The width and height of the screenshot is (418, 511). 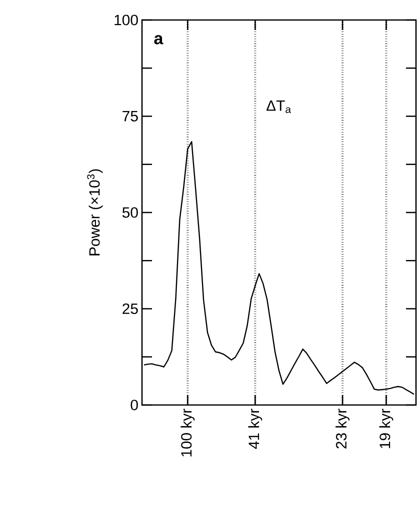 What do you see at coordinates (126, 20) in the screenshot?
I see `y-tick-label: 100` at bounding box center [126, 20].